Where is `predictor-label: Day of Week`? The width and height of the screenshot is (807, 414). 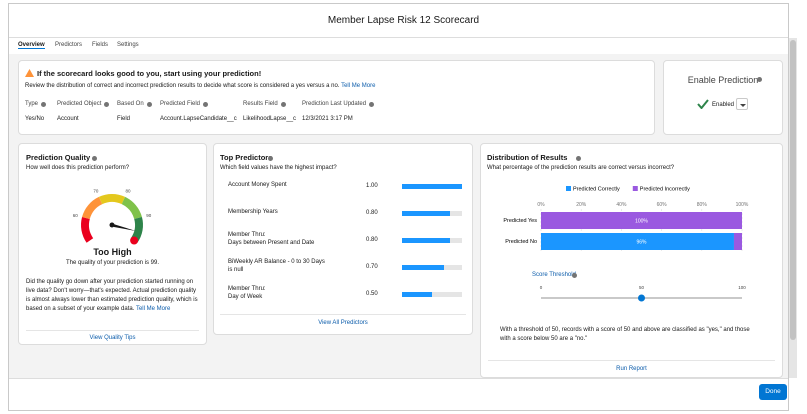
predictor-label: Day of Week is located at coordinates (245, 297).